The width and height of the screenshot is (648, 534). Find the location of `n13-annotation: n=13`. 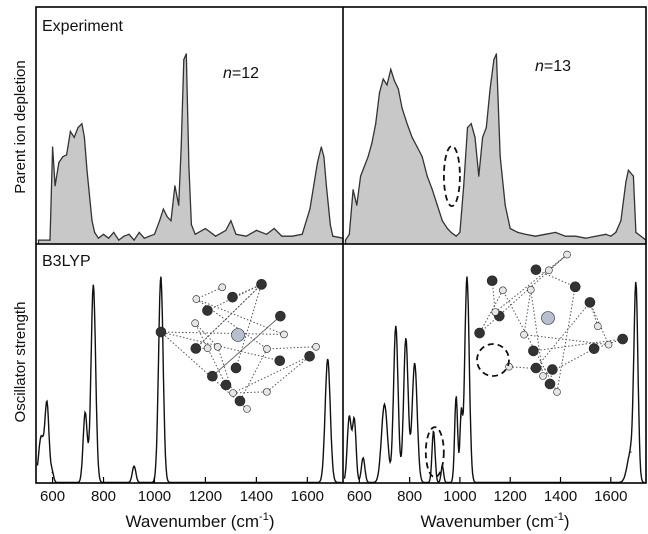

n13-annotation: n=13 is located at coordinates (553, 66).